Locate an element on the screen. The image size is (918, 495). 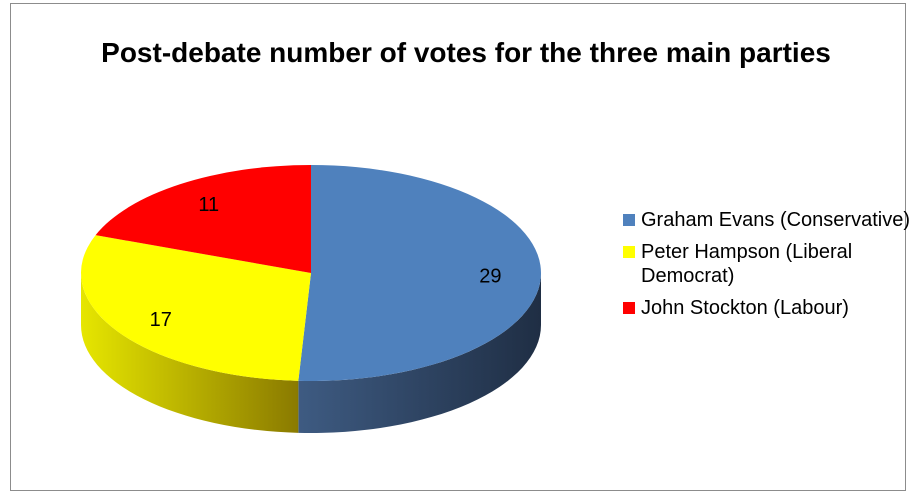
pie-slice-john-stockton is located at coordinates (203, 219).